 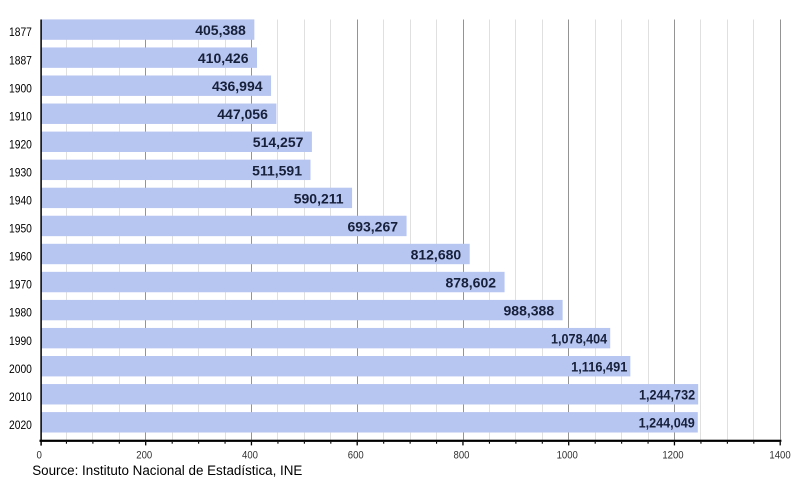 What do you see at coordinates (223, 58) in the screenshot?
I see `svg-text: 410,426` at bounding box center [223, 58].